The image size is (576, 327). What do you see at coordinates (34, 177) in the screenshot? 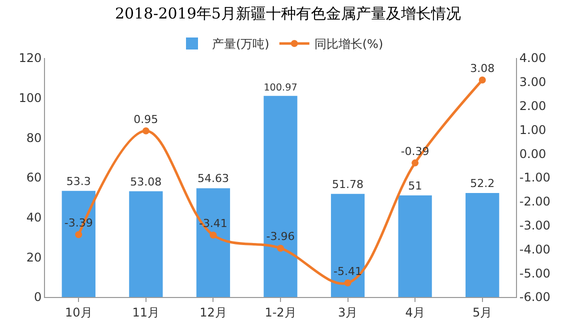
I see `y-tick-label: 60` at bounding box center [34, 177].